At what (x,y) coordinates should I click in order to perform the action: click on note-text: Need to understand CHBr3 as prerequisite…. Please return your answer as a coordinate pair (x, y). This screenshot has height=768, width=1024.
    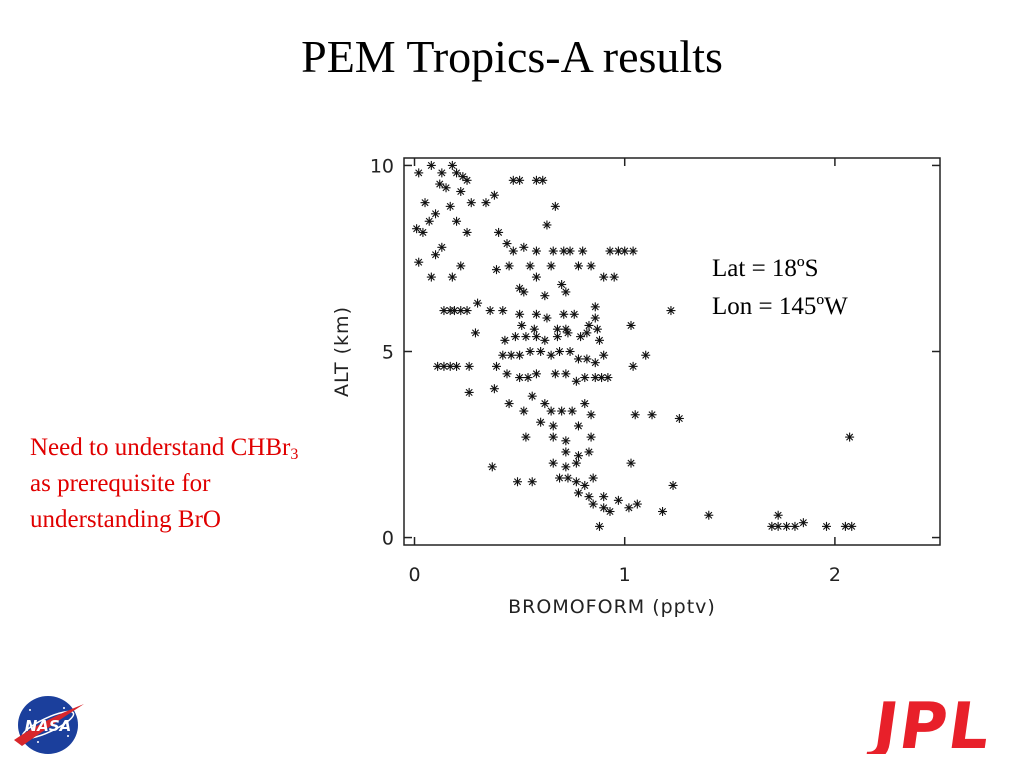
    Looking at the image, I should click on (200, 484).